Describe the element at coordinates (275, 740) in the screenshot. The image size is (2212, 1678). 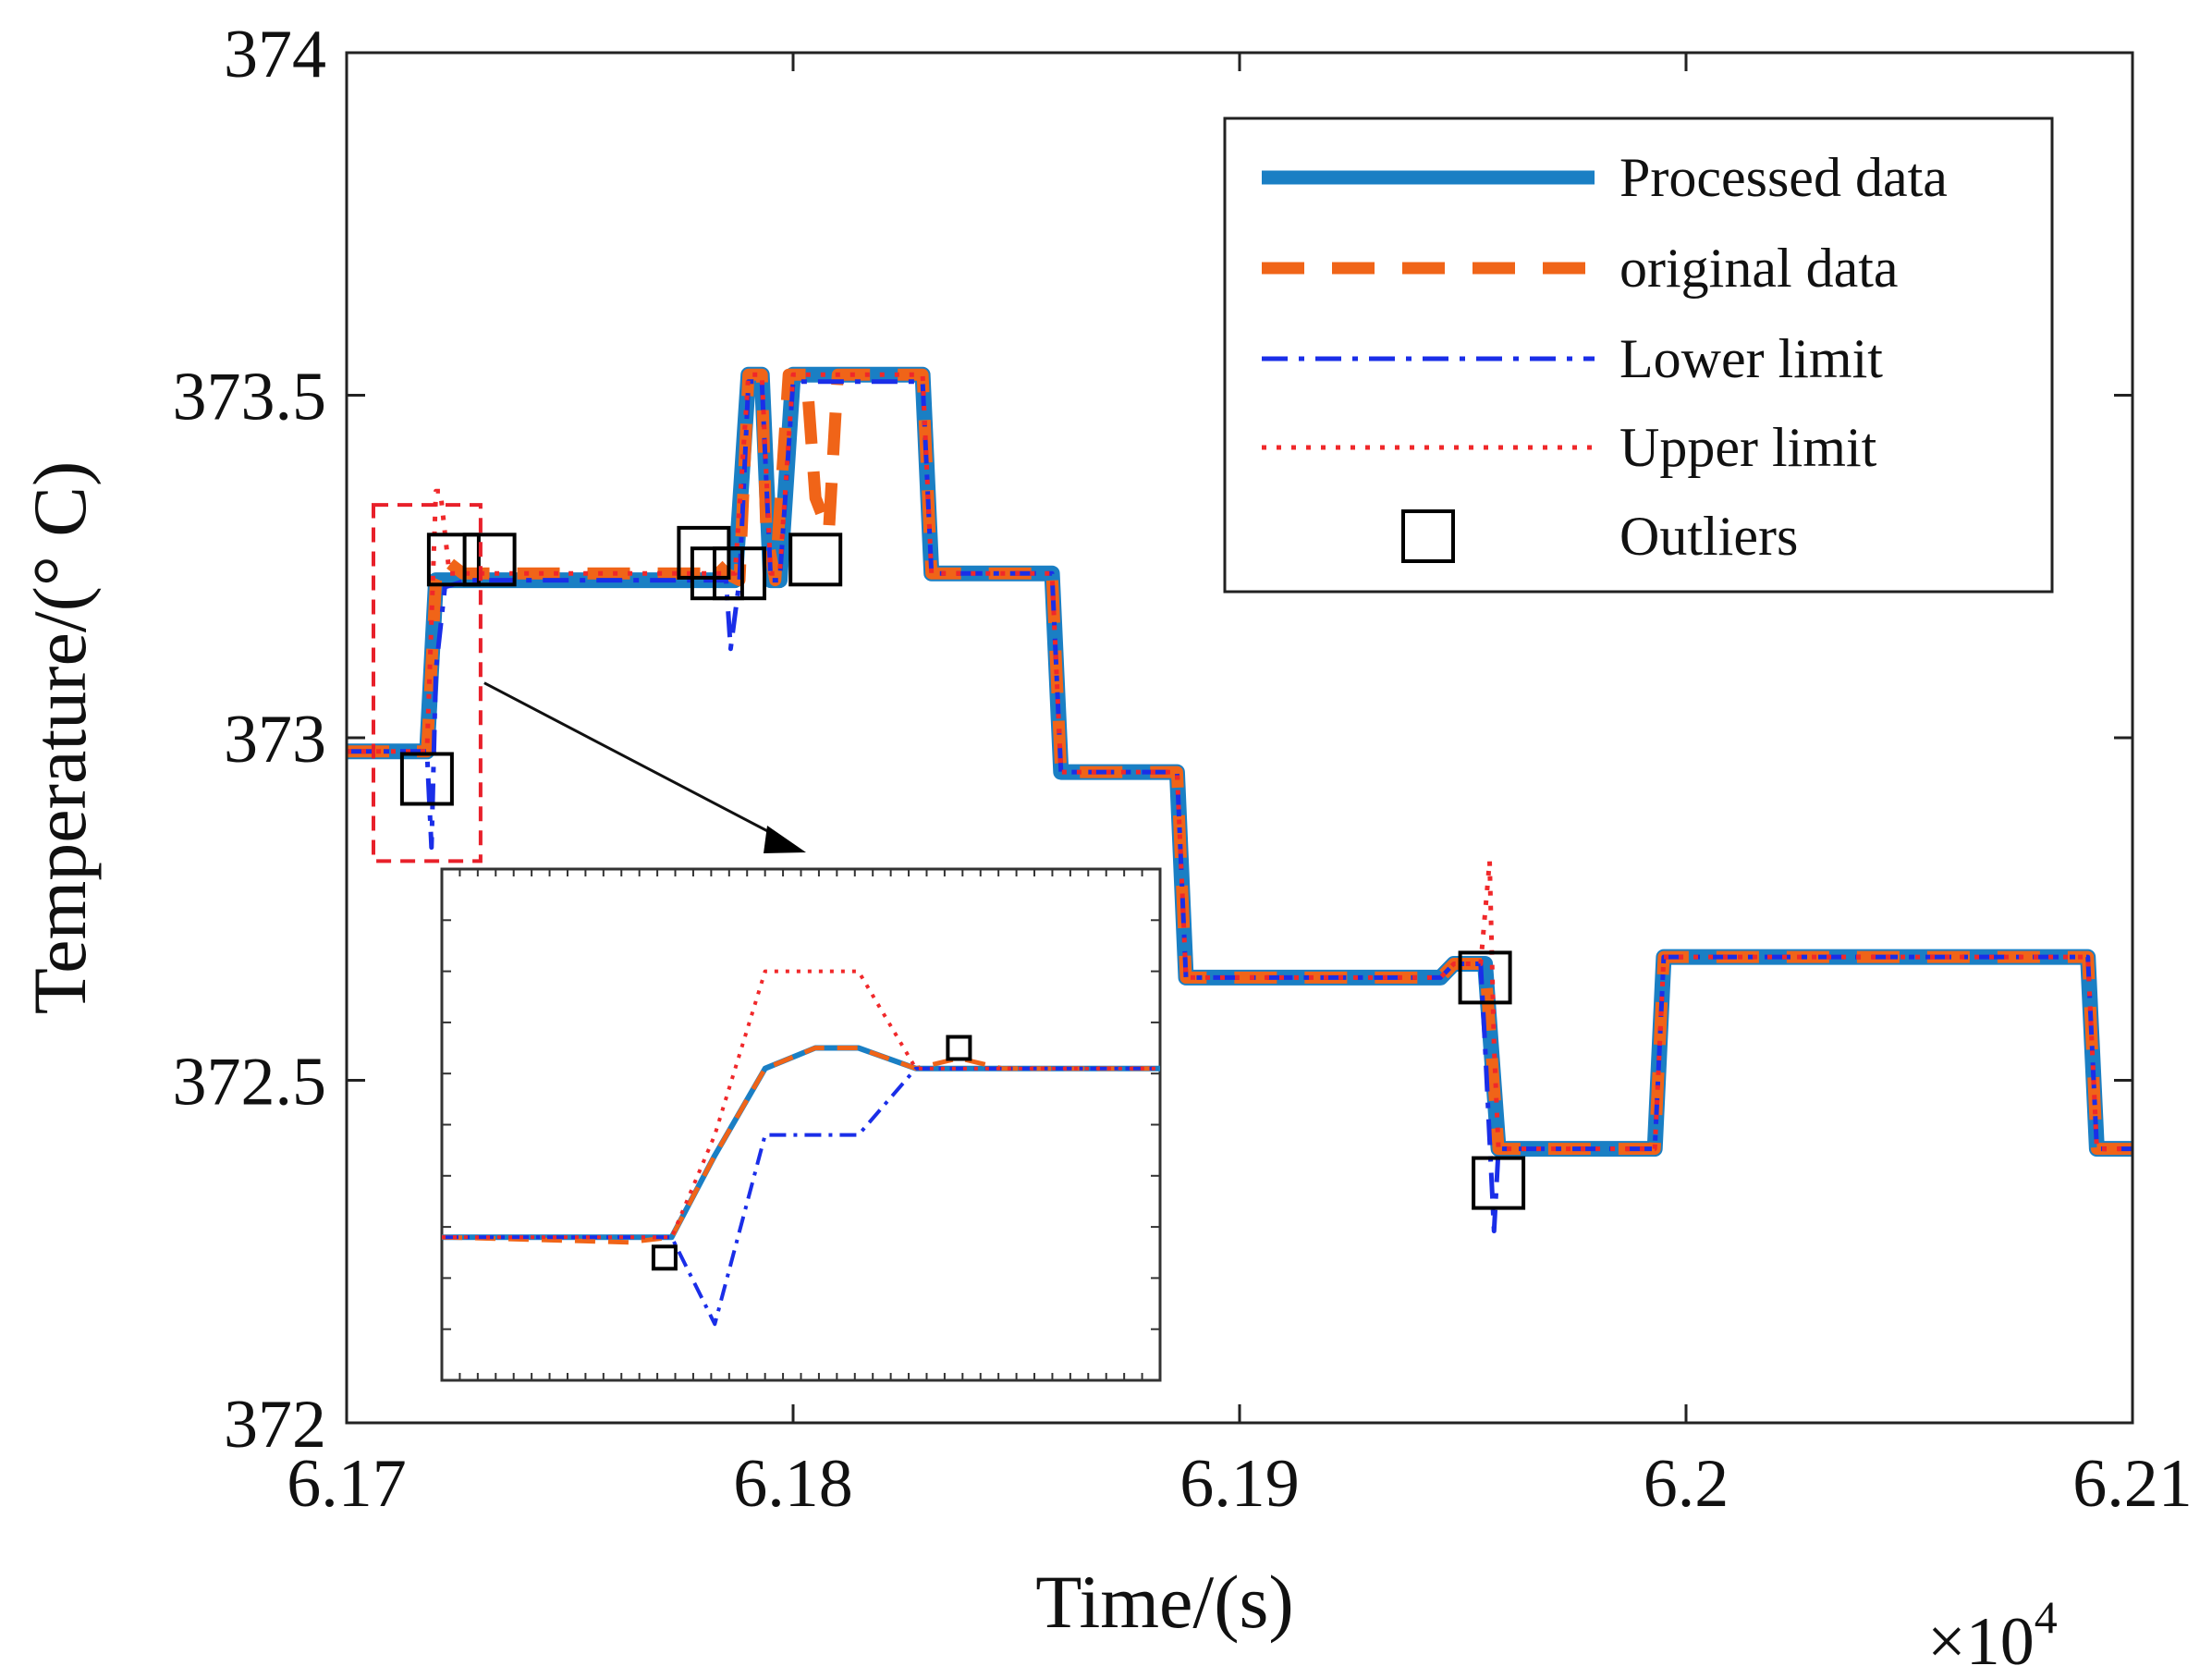
I see `y-tick-label: 373` at that location.